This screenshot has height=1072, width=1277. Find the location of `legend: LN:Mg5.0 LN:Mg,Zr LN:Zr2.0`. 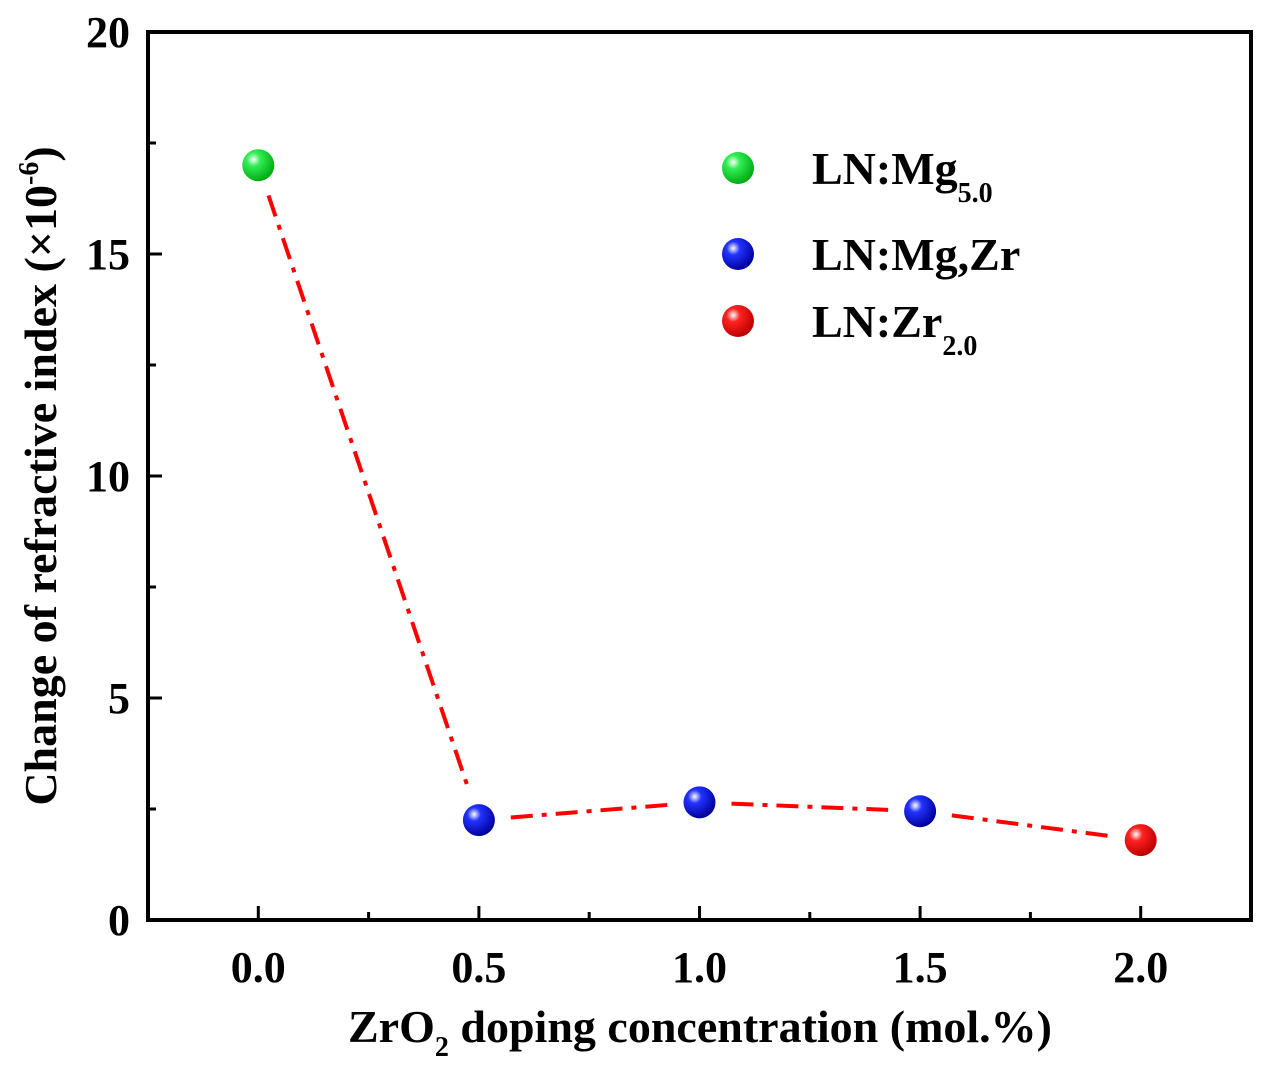

legend: LN:Mg5.0 LN:Mg,Zr LN:Zr2.0 is located at coordinates (871, 252).